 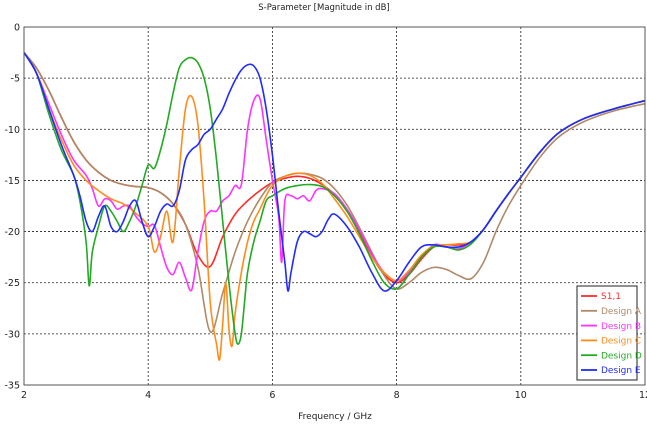 I want to click on y-tick-label: -10, so click(x=12, y=130).